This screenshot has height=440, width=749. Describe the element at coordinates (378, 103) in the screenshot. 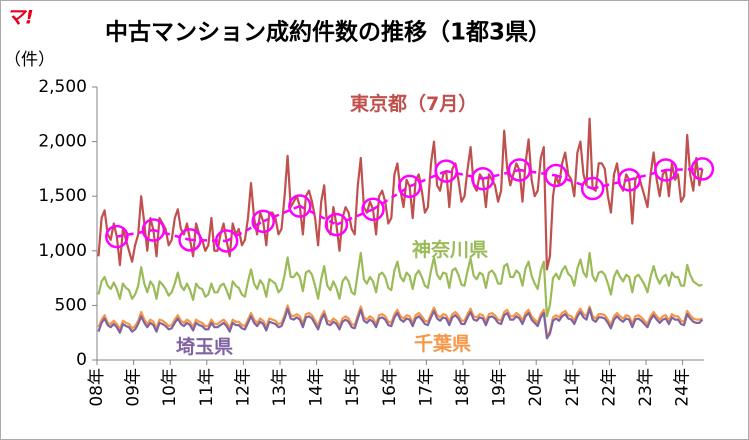

I see `series-label-text: 東京都` at that location.